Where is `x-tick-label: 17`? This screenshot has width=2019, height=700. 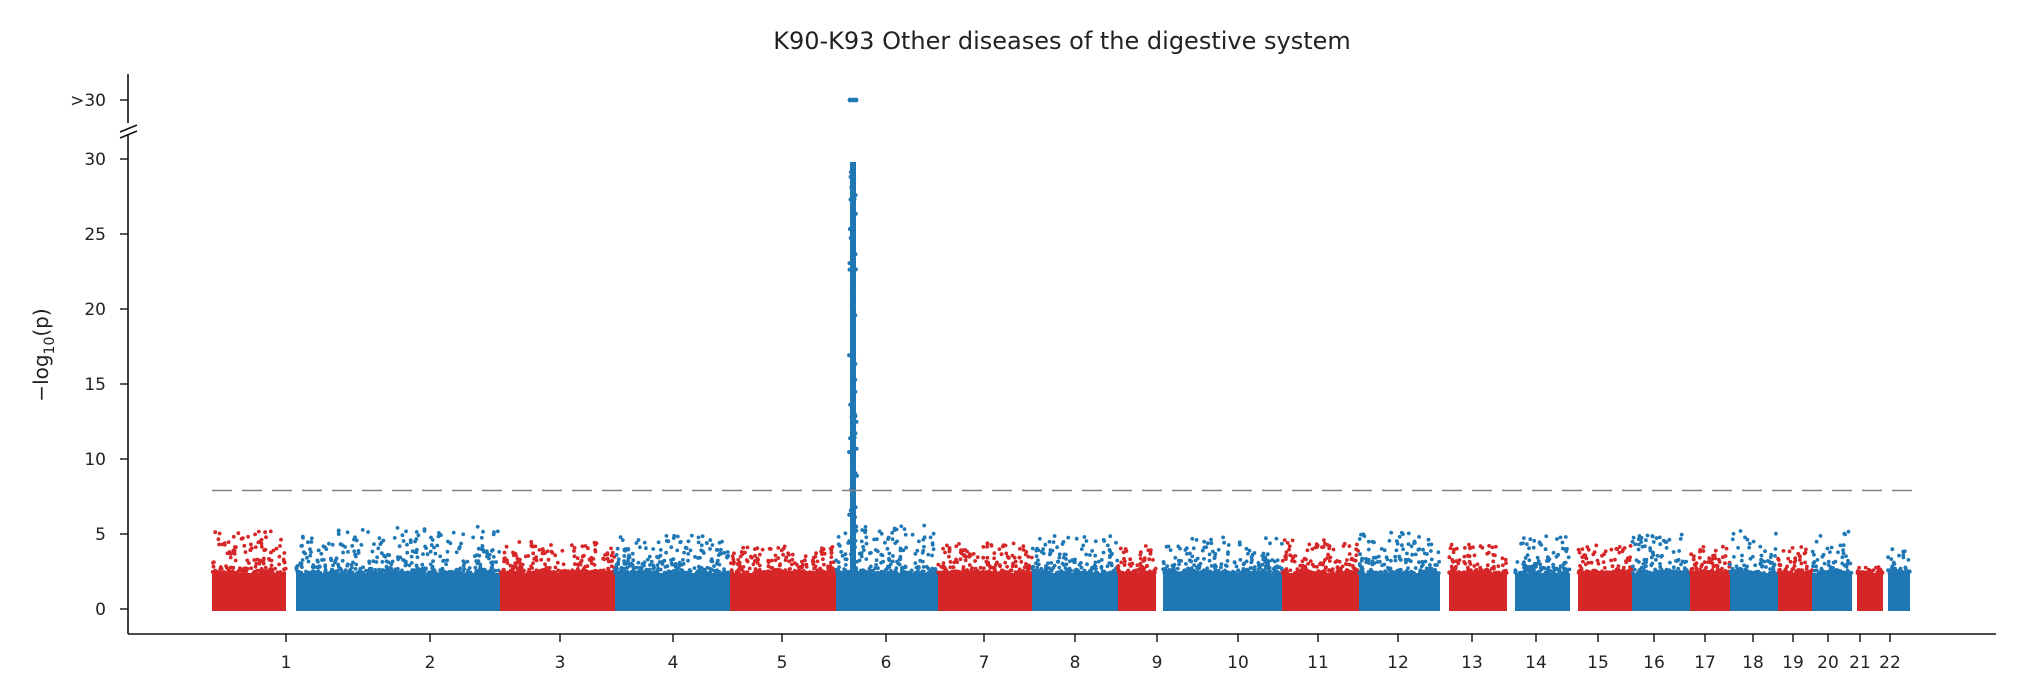 x-tick-label: 17 is located at coordinates (1705, 663).